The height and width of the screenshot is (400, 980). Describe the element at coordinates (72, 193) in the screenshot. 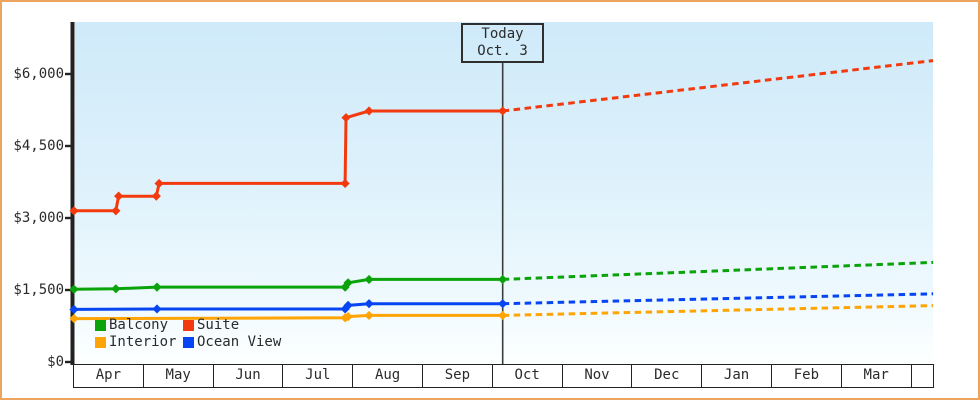

I see `y-axis` at that location.